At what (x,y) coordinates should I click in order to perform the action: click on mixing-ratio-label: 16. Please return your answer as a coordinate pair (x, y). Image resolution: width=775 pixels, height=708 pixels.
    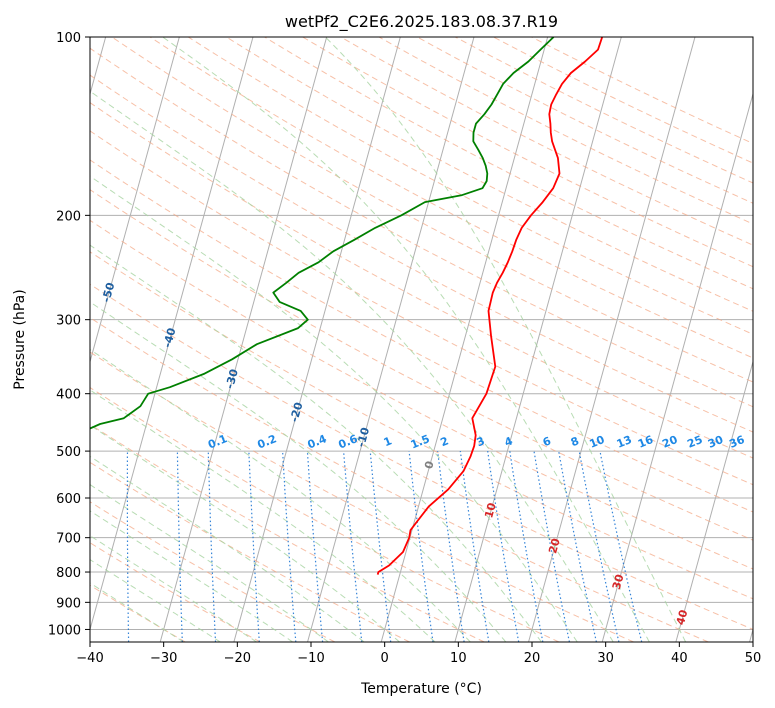
    Looking at the image, I should click on (645, 442).